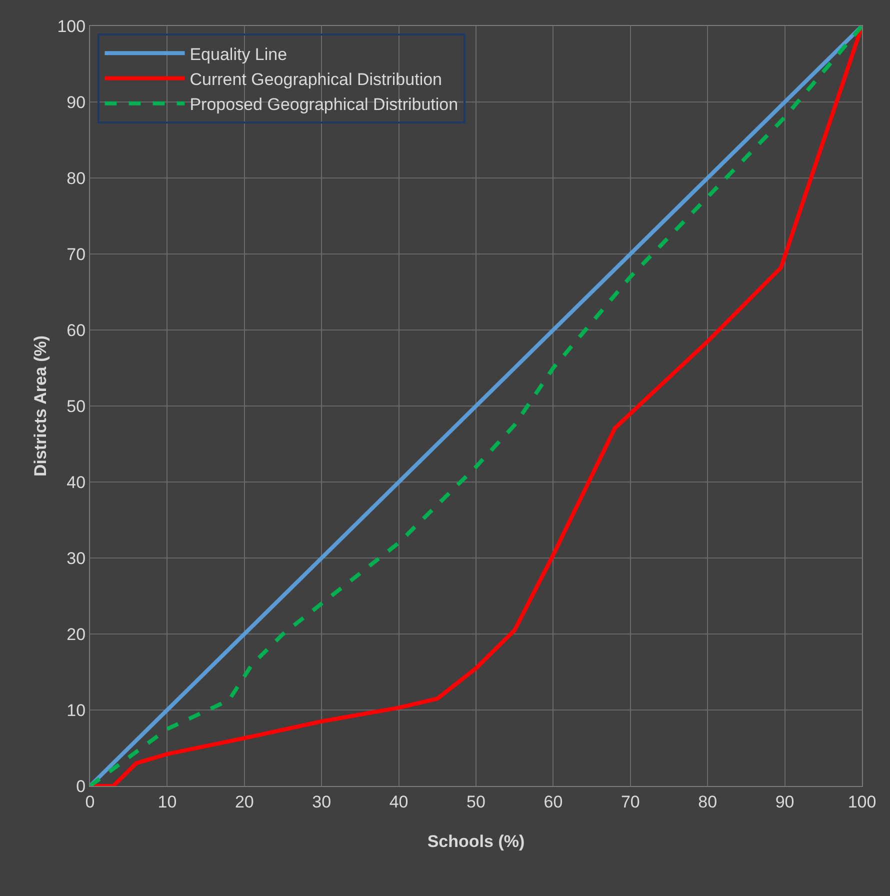 The height and width of the screenshot is (896, 890). I want to click on y-tick-label: 100, so click(71, 26).